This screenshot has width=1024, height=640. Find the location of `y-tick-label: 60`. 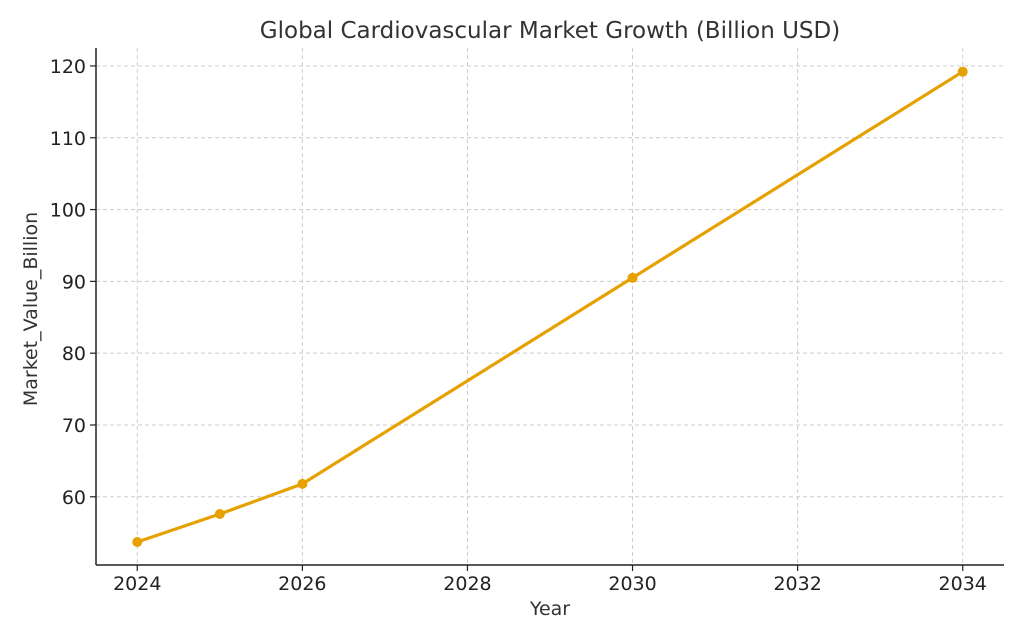

y-tick-label: 60 is located at coordinates (74, 498).